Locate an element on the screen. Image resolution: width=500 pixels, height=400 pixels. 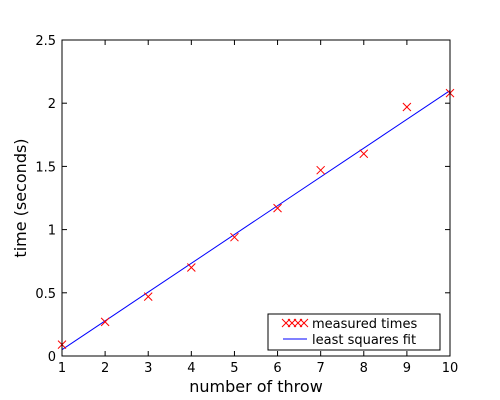
legend: measured times least squares fit is located at coordinates (354, 332).